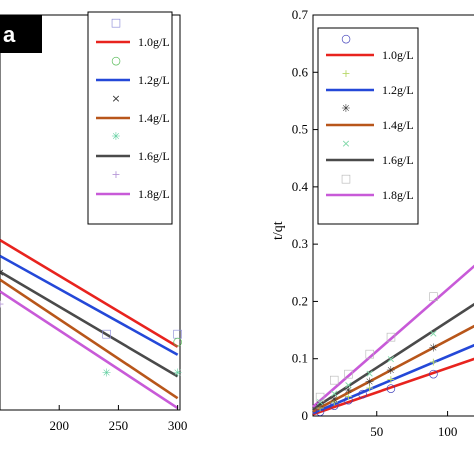 The width and height of the screenshot is (474, 474). I want to click on x-tick-label: 50, so click(376, 431).